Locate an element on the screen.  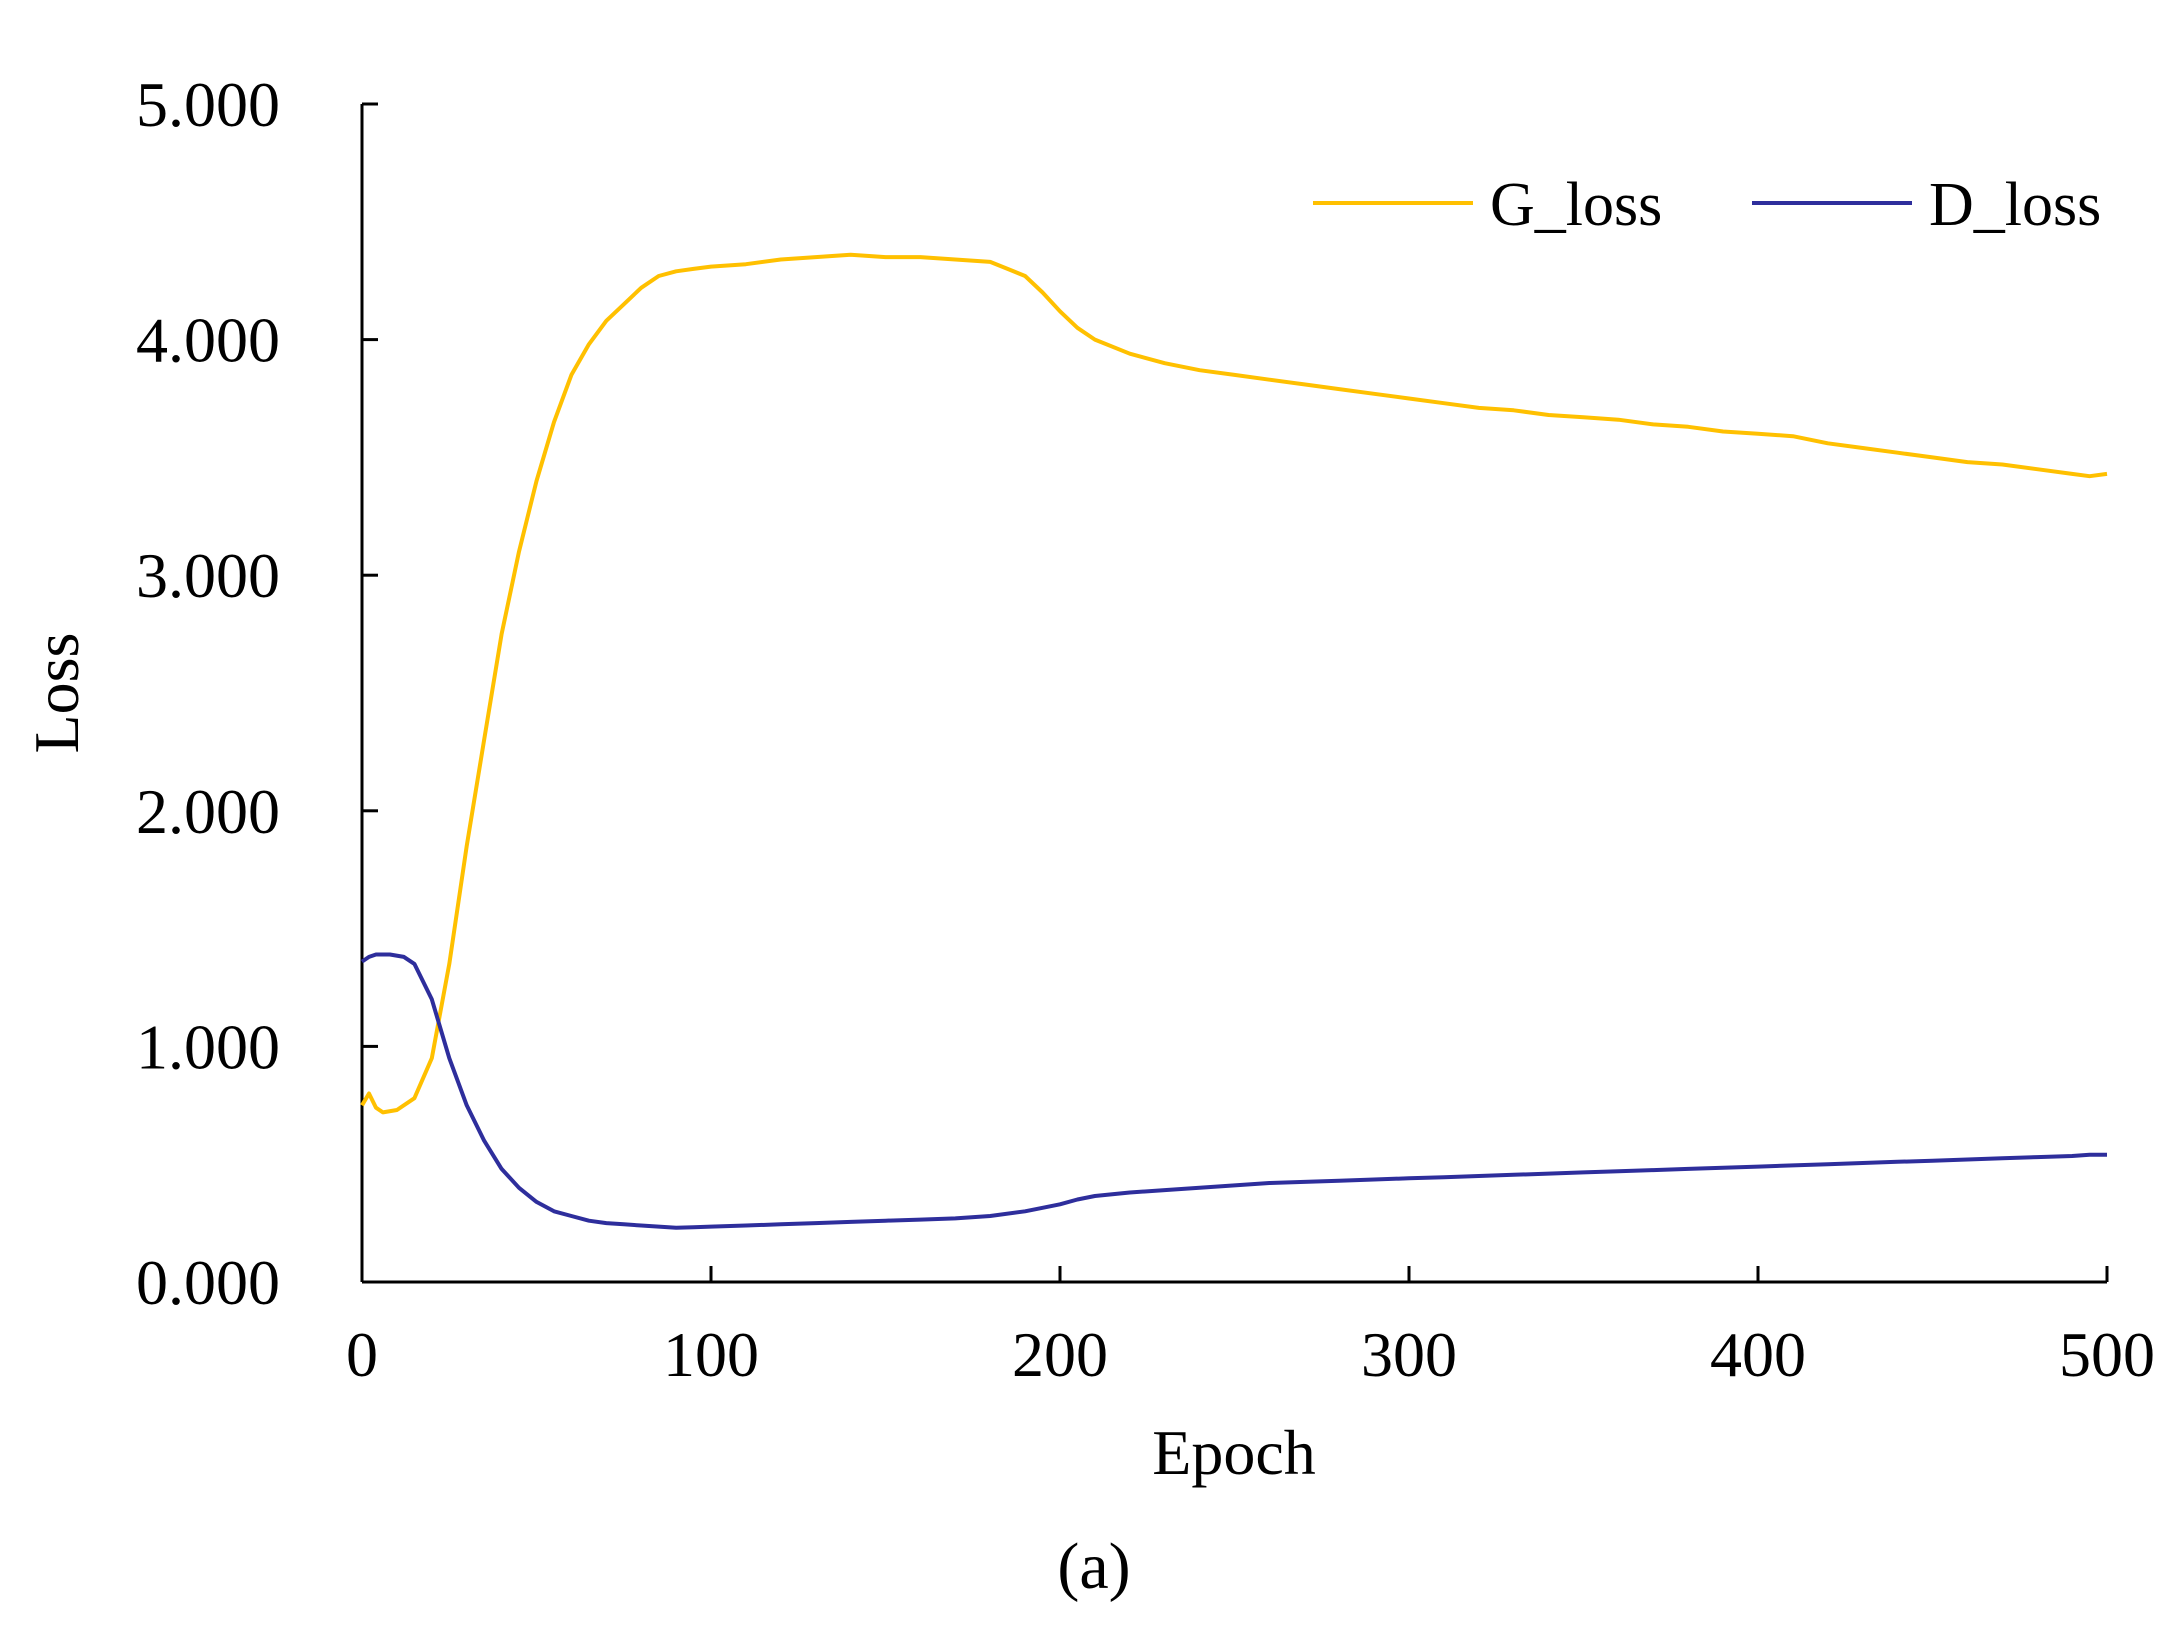
x-tick-label: 300 is located at coordinates (1409, 1354).